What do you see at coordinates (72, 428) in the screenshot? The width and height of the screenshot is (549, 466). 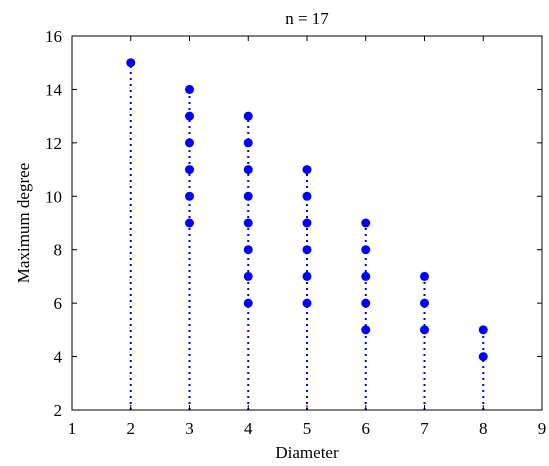 I see `x-tick-label: 1` at bounding box center [72, 428].